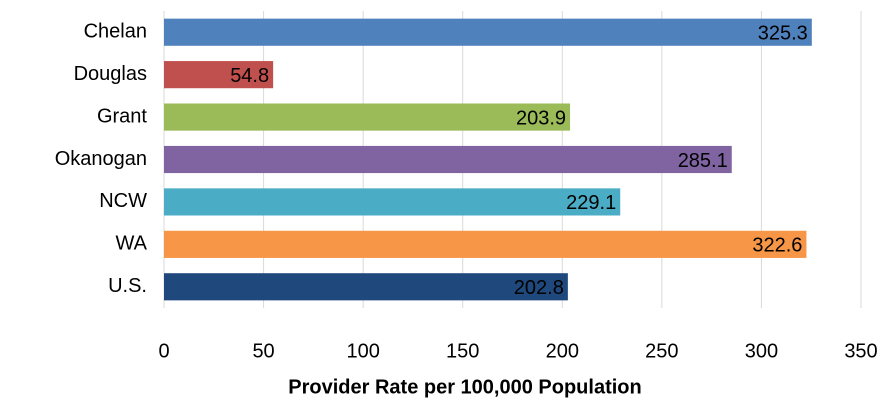  I want to click on data-label: 322.6, so click(777, 246).